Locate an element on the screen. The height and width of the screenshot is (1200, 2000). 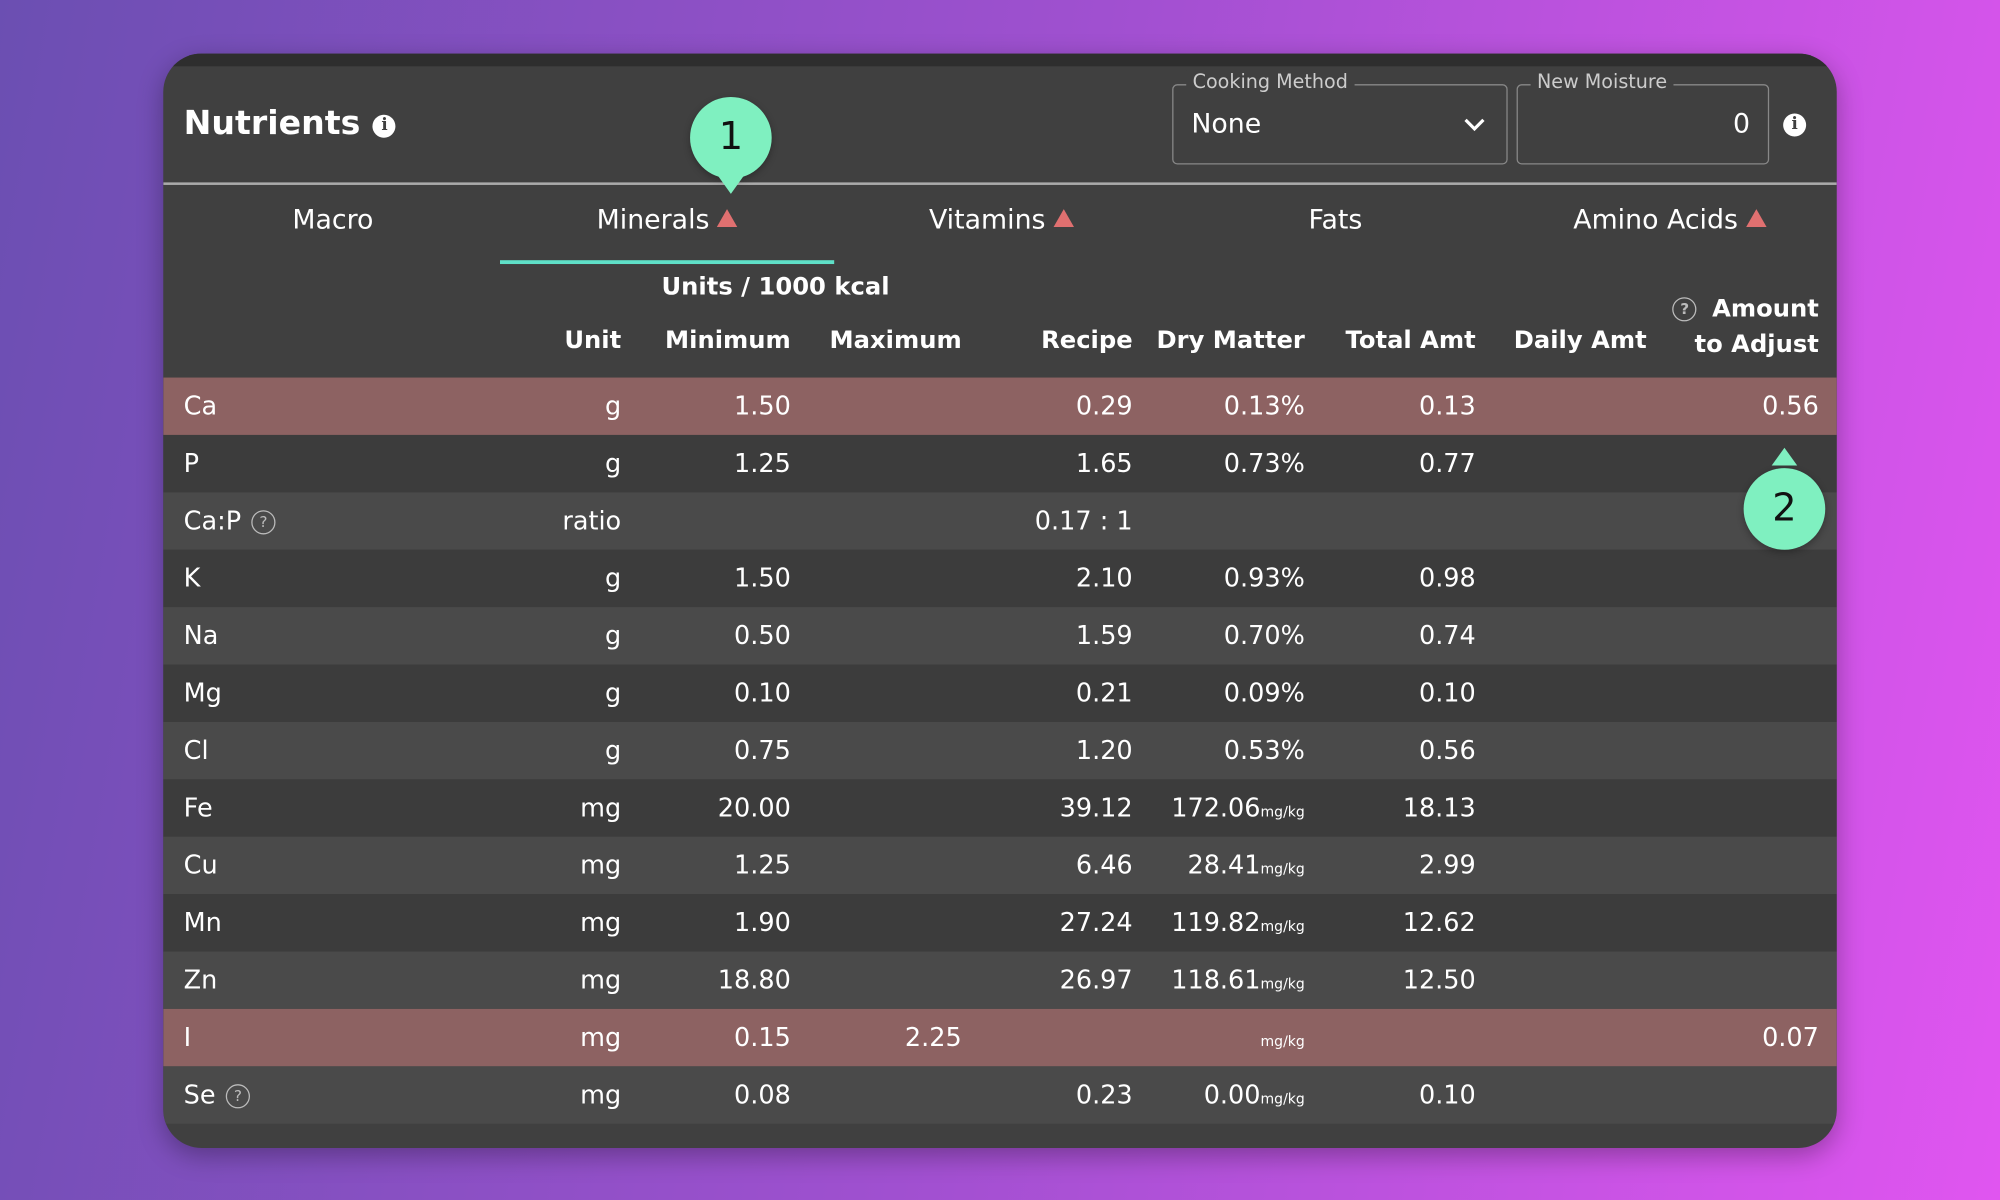
active-underline is located at coordinates (667, 262).